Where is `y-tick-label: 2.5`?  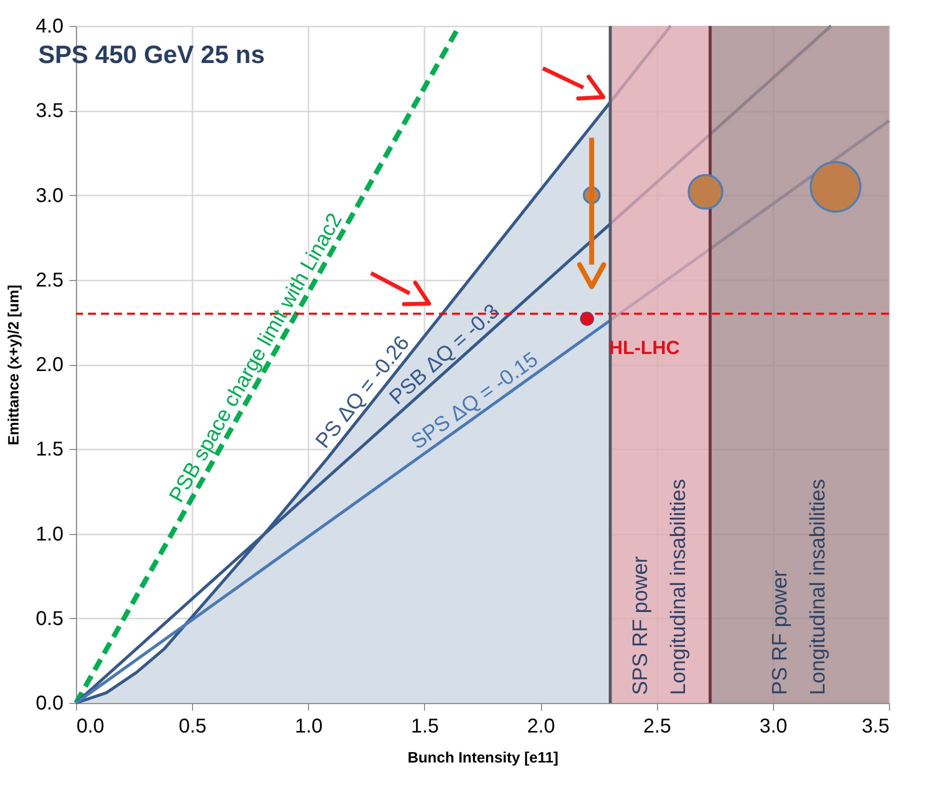 y-tick-label: 2.5 is located at coordinates (50, 280).